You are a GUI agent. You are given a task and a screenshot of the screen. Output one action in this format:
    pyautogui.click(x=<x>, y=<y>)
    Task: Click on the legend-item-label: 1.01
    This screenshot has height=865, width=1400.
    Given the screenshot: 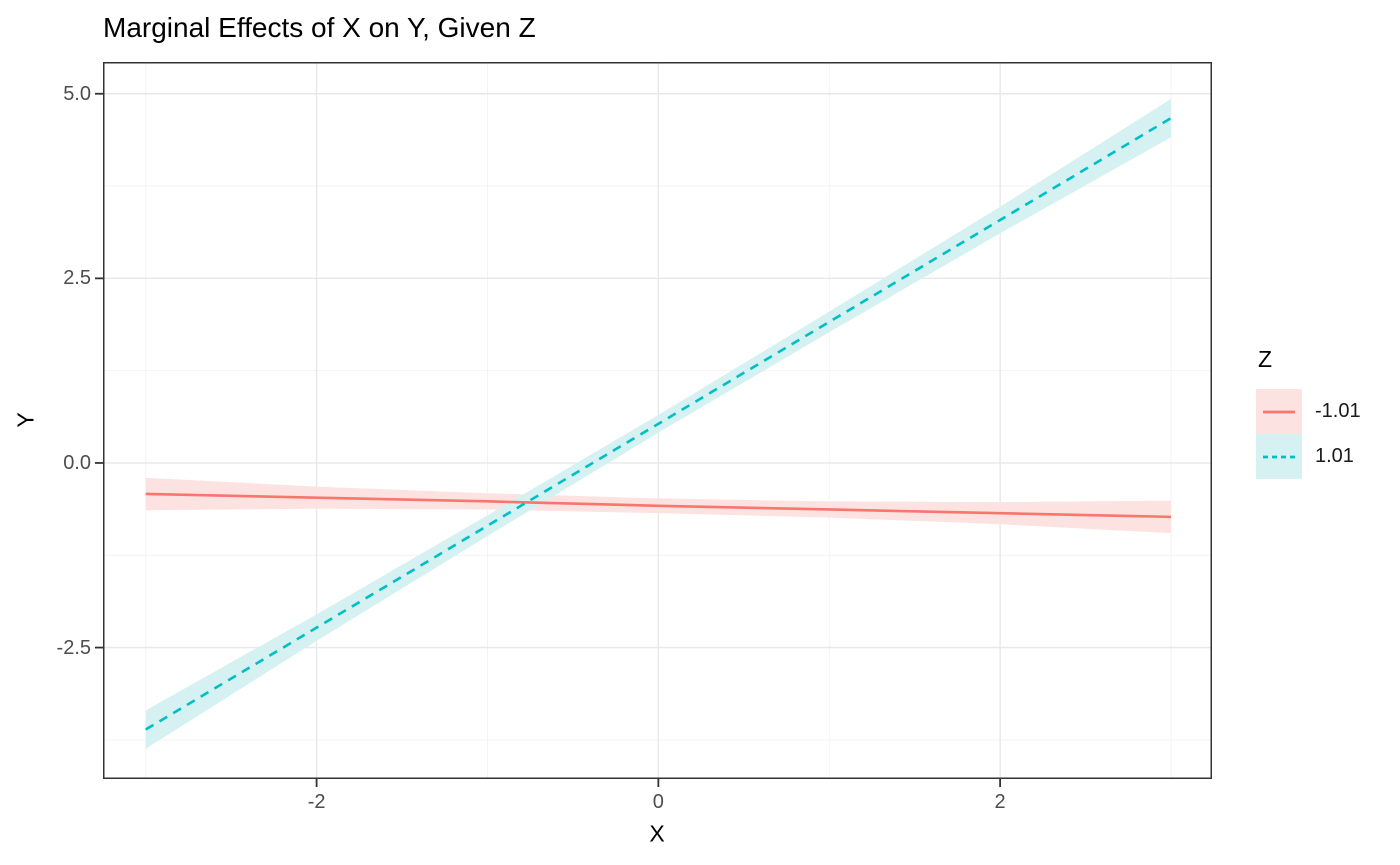 What is the action you would take?
    pyautogui.click(x=1334, y=456)
    